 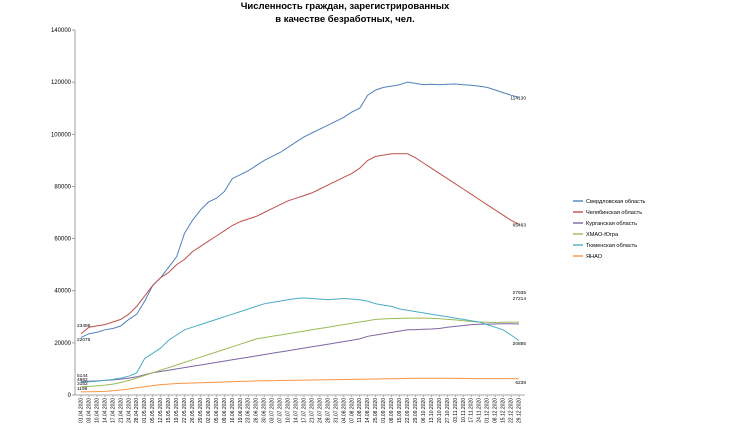 I want to click on x-tick-label: 03.11.2020, so click(x=456, y=410).